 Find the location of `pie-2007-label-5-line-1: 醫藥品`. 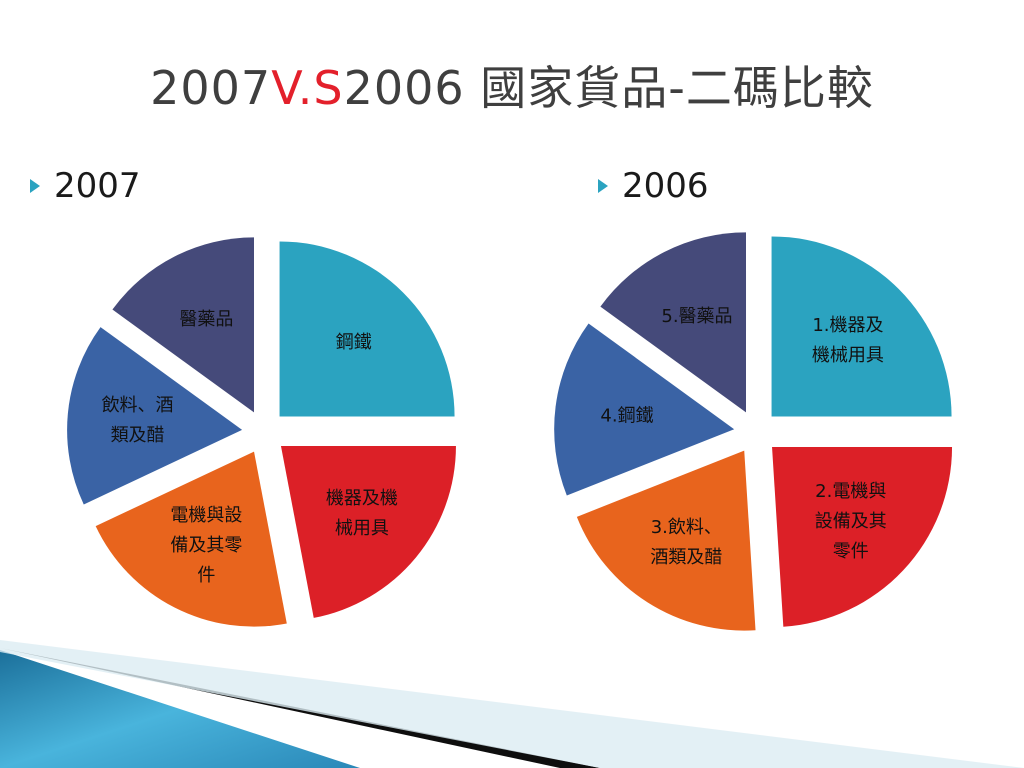

pie-2007-label-5-line-1: 醫藥品 is located at coordinates (206, 319).